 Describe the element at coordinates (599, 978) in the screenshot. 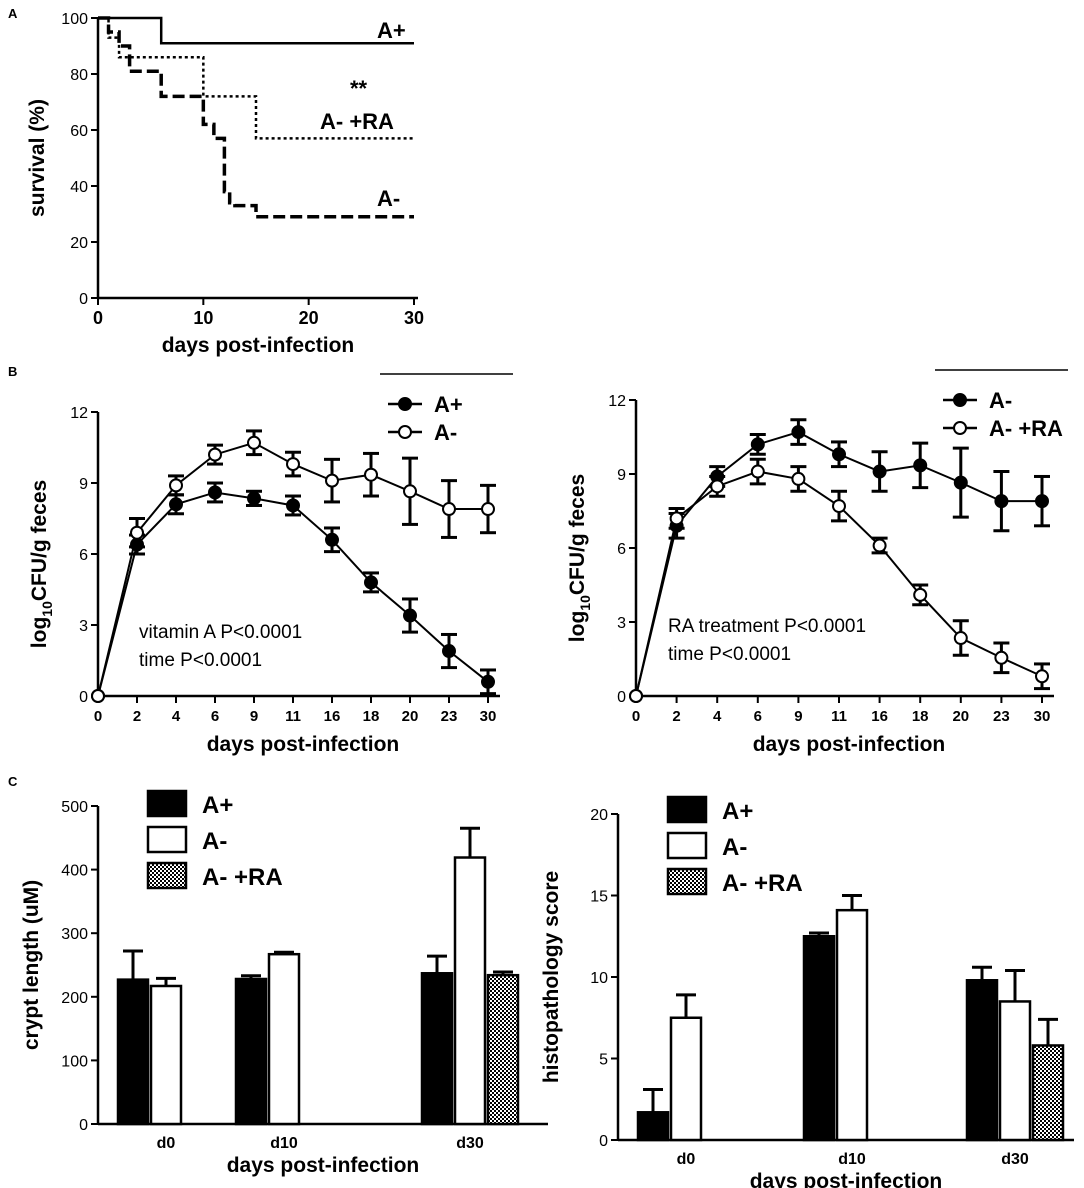

I see `y-tick-label: 10` at that location.